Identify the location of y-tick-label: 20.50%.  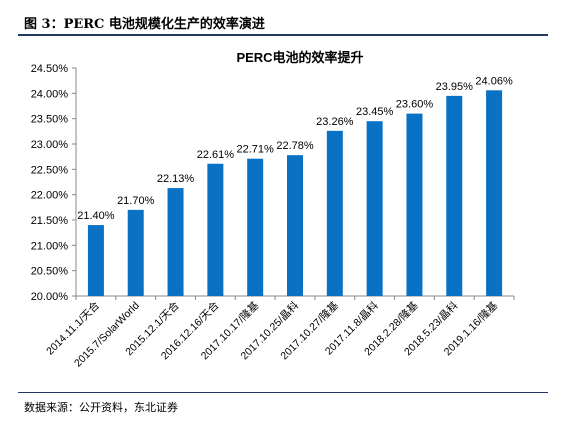
(50, 272).